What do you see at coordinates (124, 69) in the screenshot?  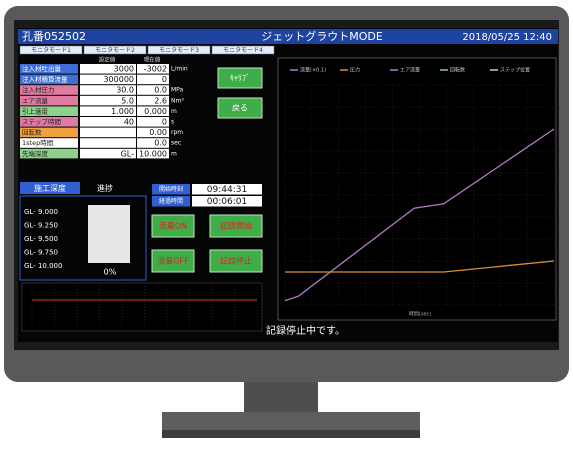 I see `set-value: 3000` at bounding box center [124, 69].